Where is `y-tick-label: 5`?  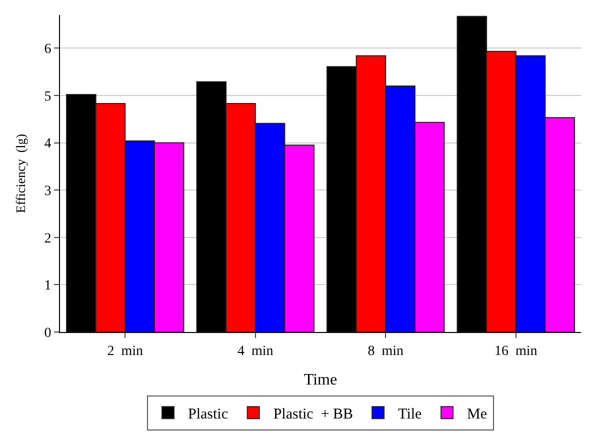 y-tick-label: 5 is located at coordinates (48, 96).